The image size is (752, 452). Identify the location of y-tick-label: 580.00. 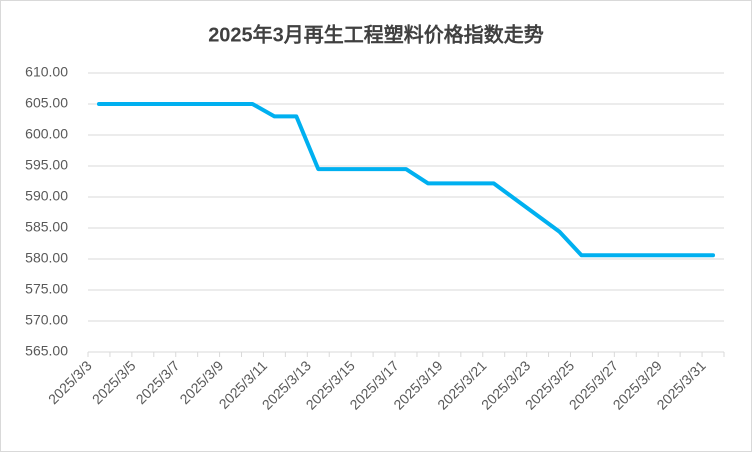
(46, 258).